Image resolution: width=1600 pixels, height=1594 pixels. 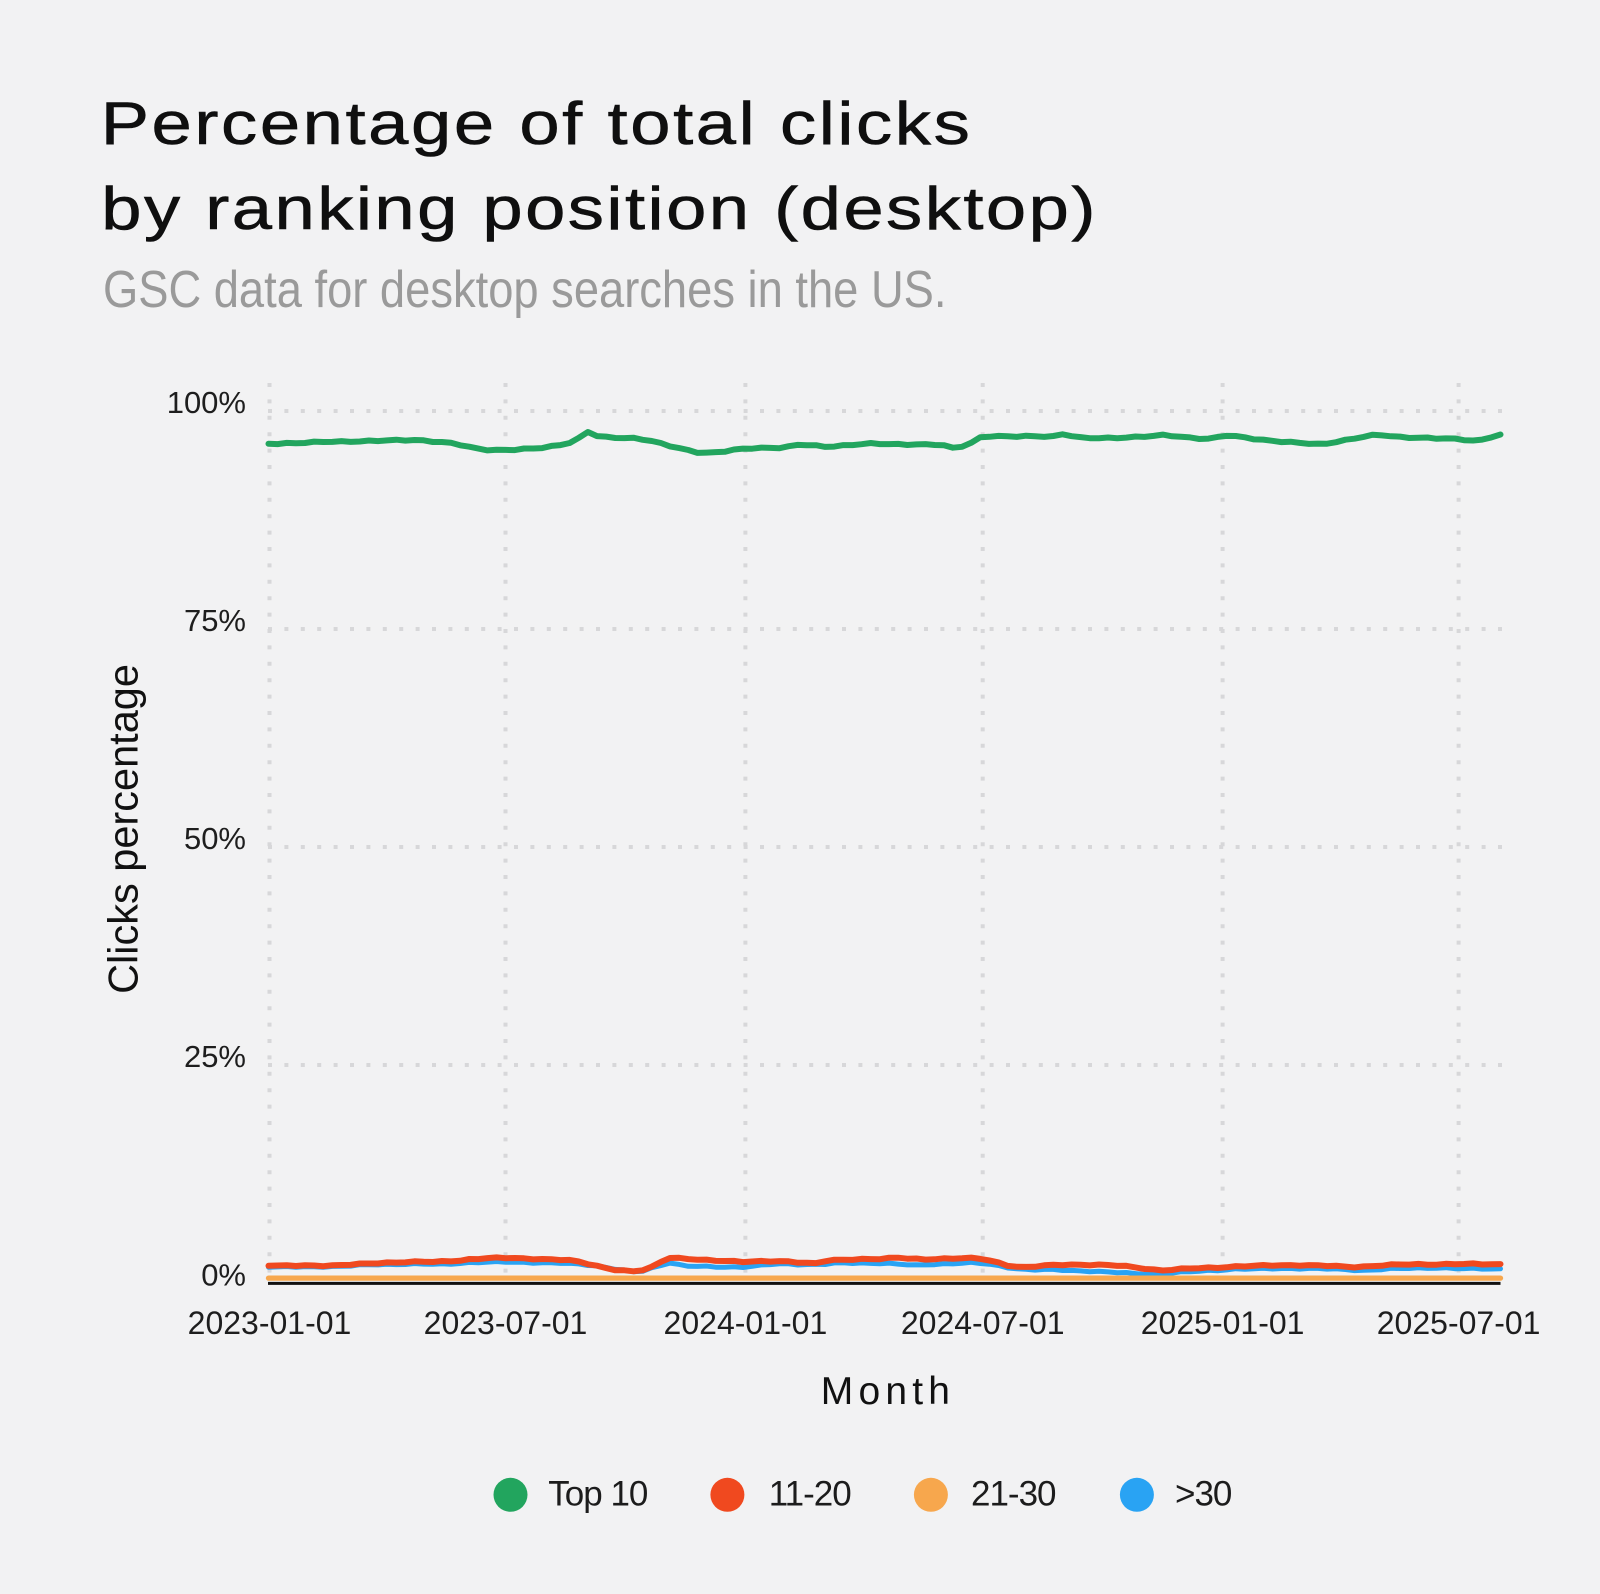 What do you see at coordinates (506, 1323) in the screenshot?
I see `svg-text: 2023-07-01` at bounding box center [506, 1323].